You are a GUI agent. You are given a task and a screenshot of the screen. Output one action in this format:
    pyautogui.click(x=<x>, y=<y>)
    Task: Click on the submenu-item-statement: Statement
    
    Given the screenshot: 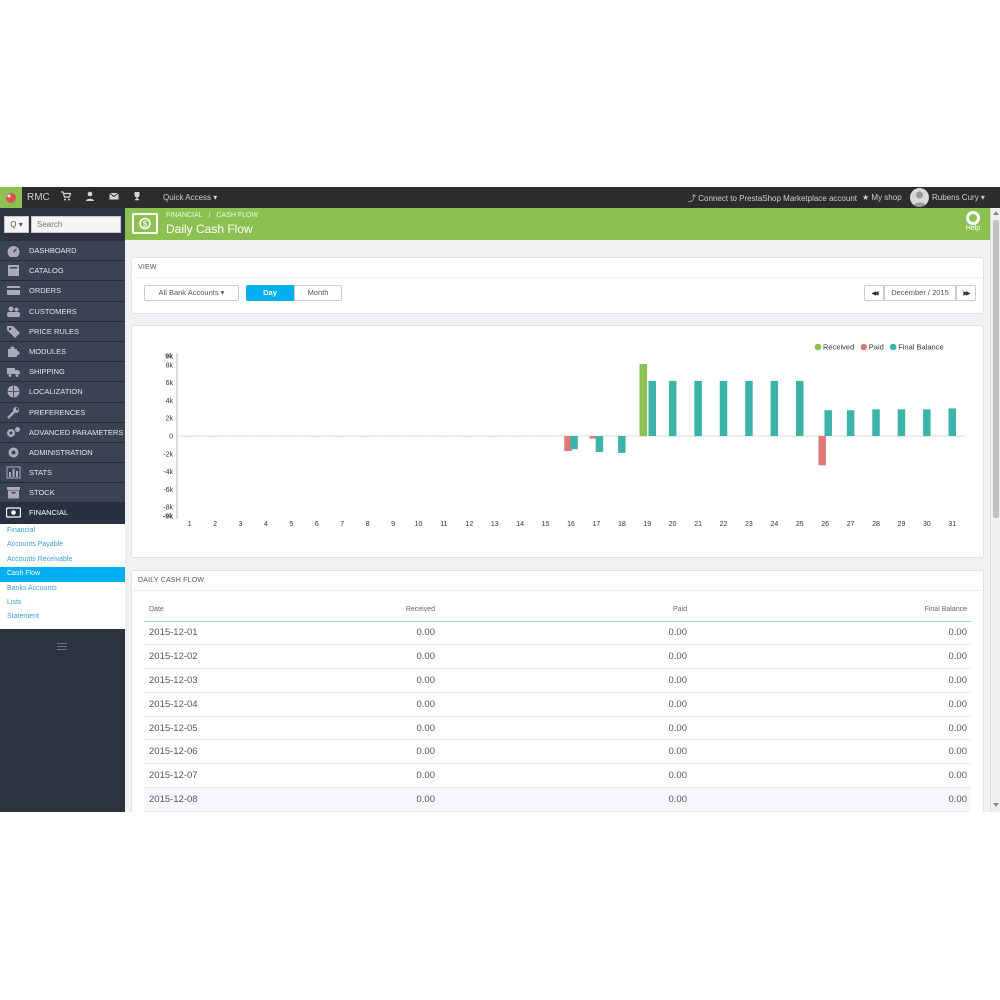 What is the action you would take?
    pyautogui.click(x=23, y=617)
    